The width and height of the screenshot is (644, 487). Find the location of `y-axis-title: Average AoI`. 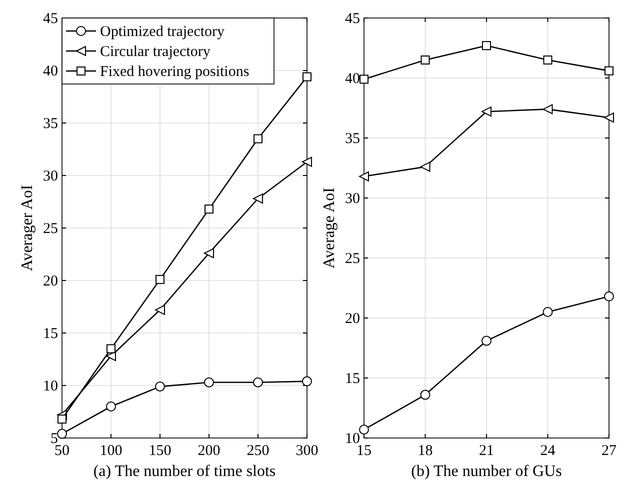

y-axis-title: Average AoI is located at coordinates (329, 228).